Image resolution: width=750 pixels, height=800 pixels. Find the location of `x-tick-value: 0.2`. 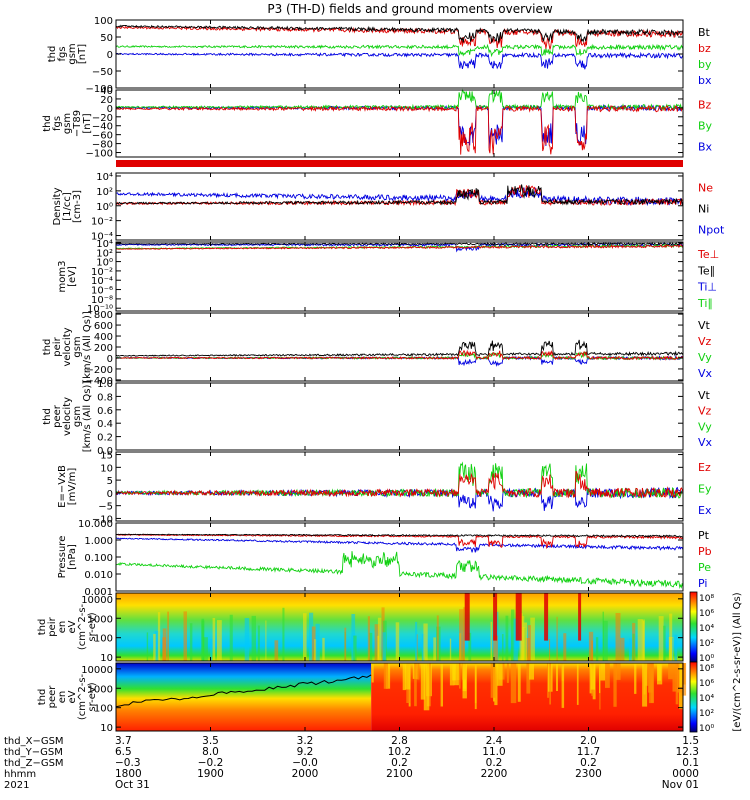

x-tick-value: 0.2 is located at coordinates (399, 763).